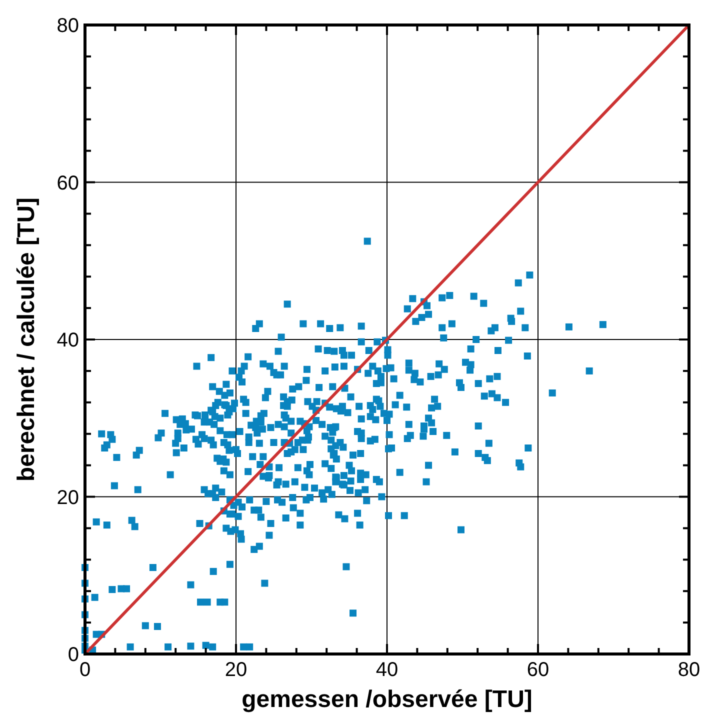  I want to click on y-tick-label: 60, so click(67, 183).